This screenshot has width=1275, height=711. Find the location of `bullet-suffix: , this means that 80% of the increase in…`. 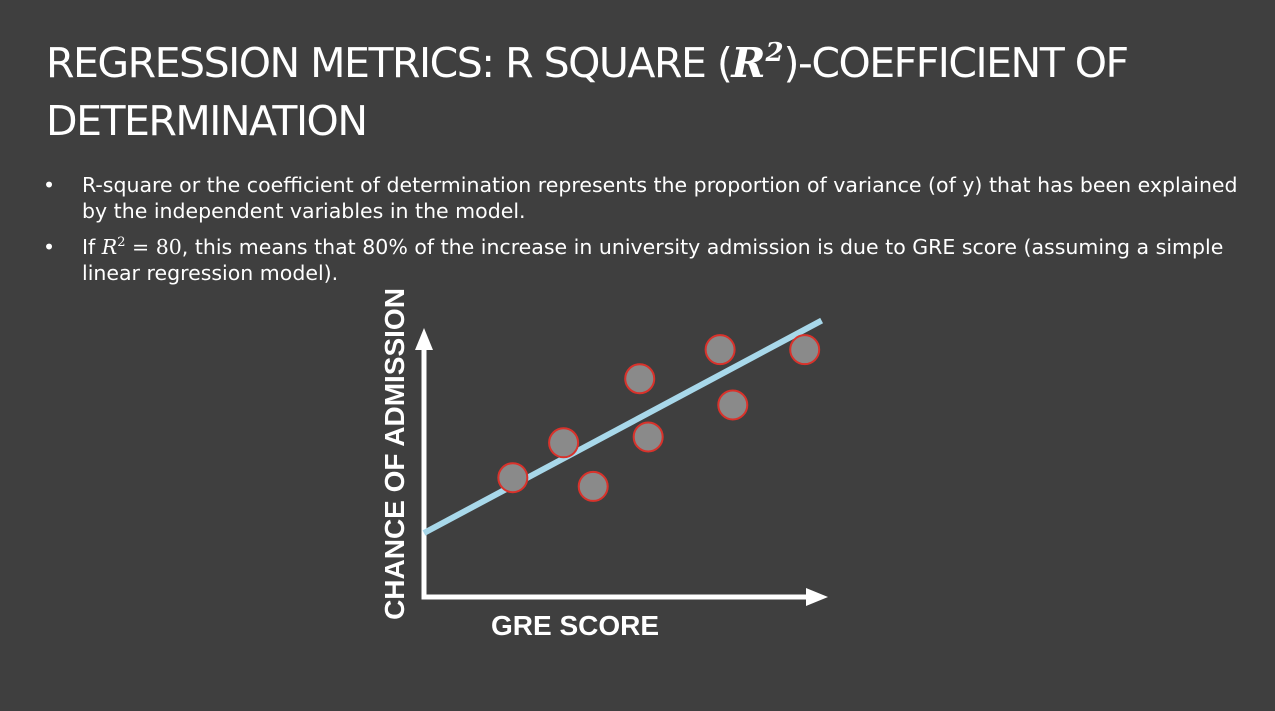

bullet-suffix: , this means that 80% of the increase in… is located at coordinates (653, 260).